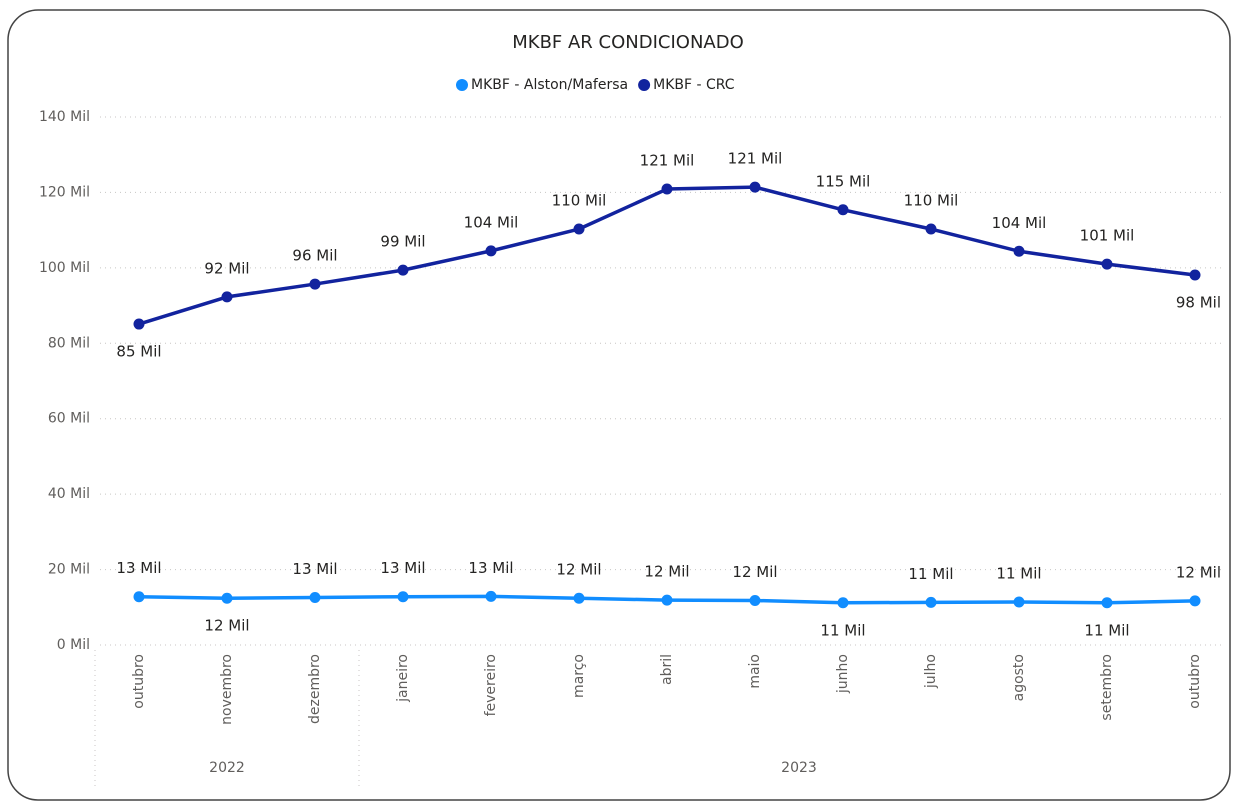 This screenshot has height=805, width=1237. Describe the element at coordinates (64, 192) in the screenshot. I see `y-tick-label: 120 Mil` at that location.